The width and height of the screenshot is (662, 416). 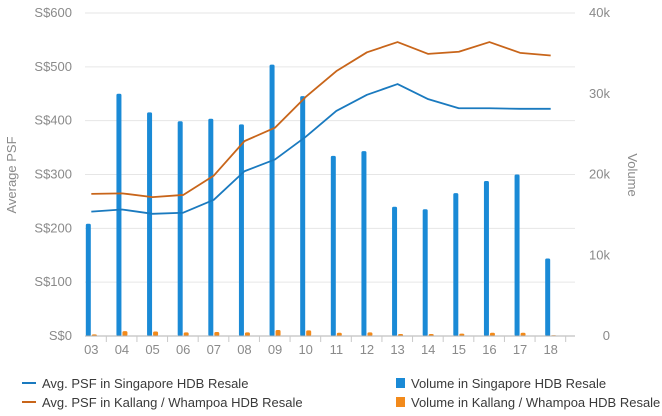 What do you see at coordinates (632, 174) in the screenshot?
I see `y-right-axis-title: Volume` at bounding box center [632, 174].